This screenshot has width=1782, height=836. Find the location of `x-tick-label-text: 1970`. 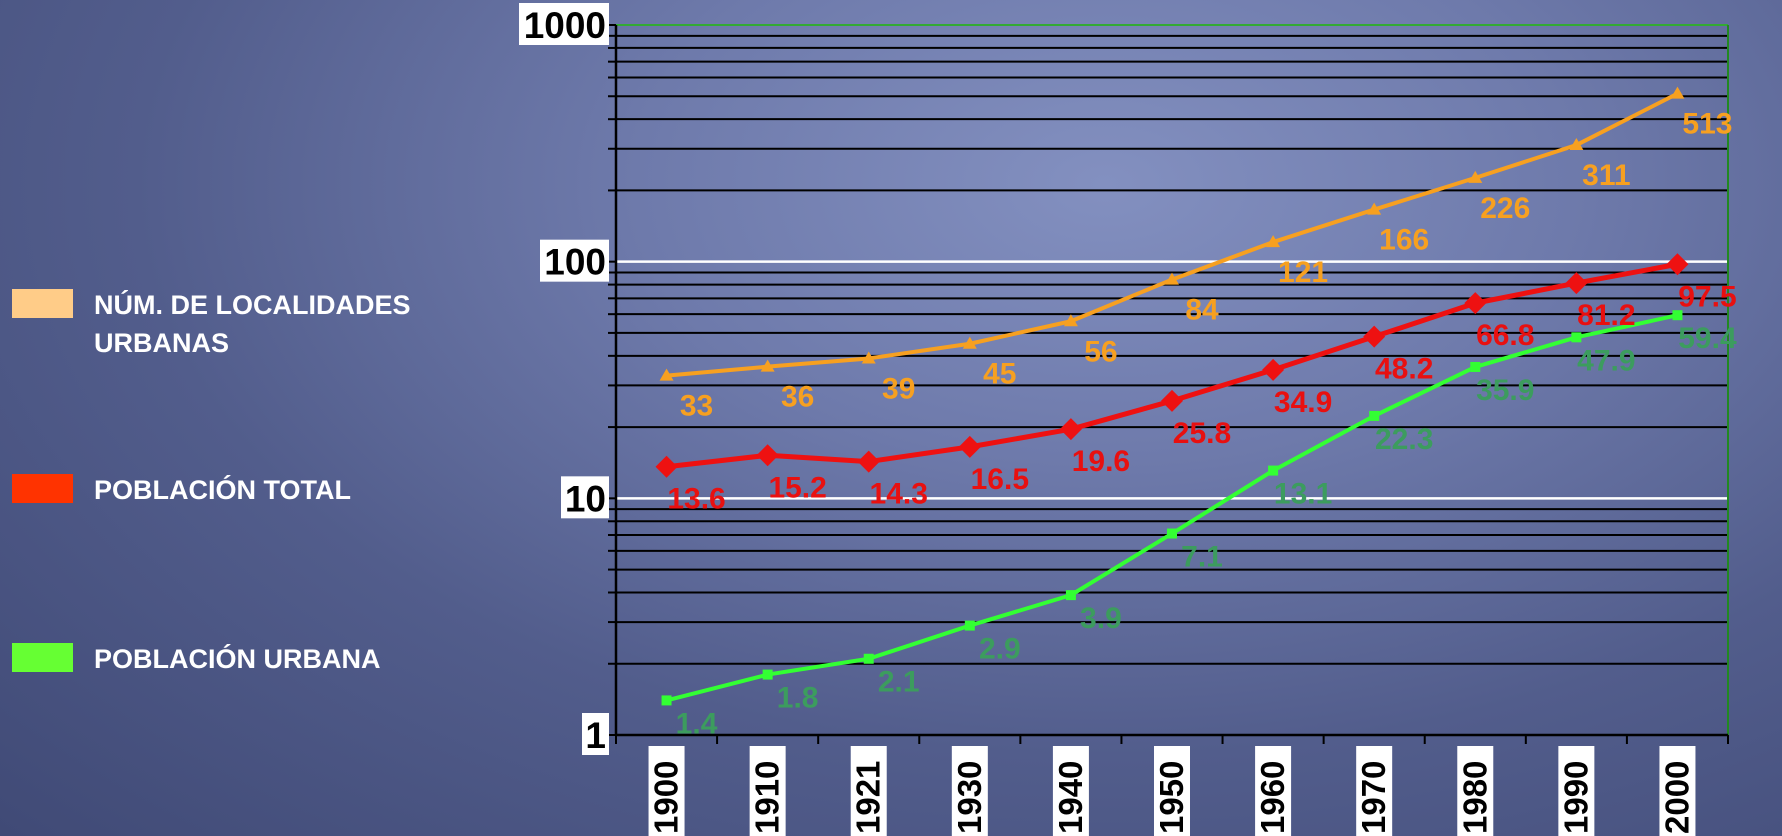

x-tick-label-text: 1970 is located at coordinates (1373, 797).